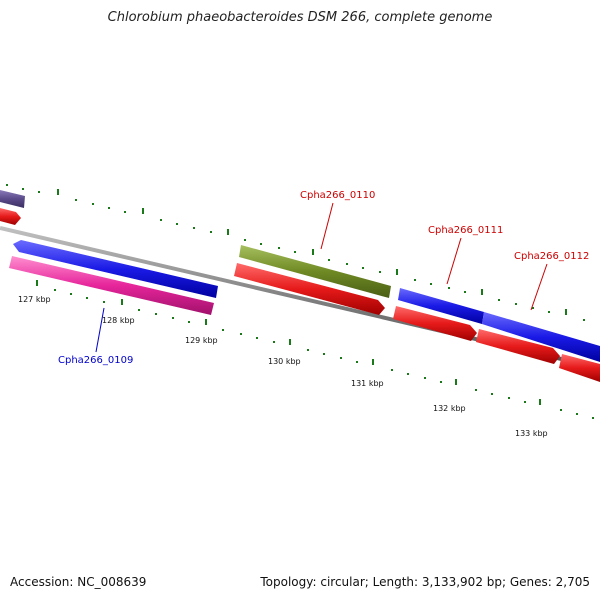  I want to click on gene-label-0111: Cpha266_0111, so click(465, 230).